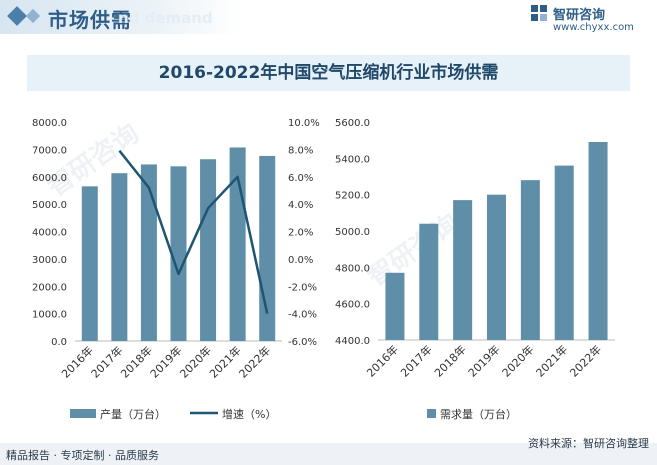 This screenshot has width=657, height=465. I want to click on chart-title: 2016-2022年中国空气压缩机行业市场供需, so click(328, 73).